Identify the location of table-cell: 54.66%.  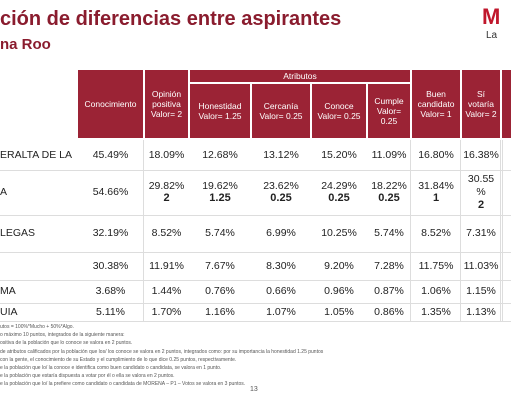
(110, 192).